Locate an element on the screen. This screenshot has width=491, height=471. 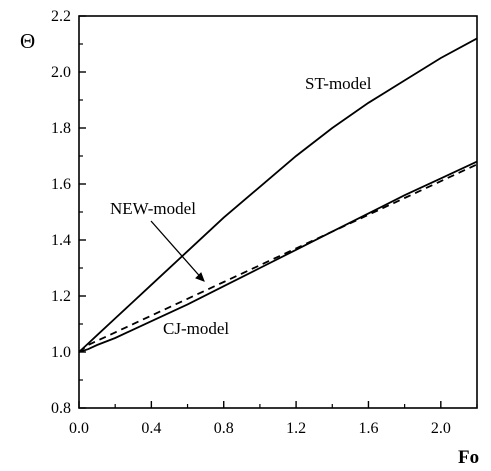
series-annotation: NEW-model is located at coordinates (153, 208).